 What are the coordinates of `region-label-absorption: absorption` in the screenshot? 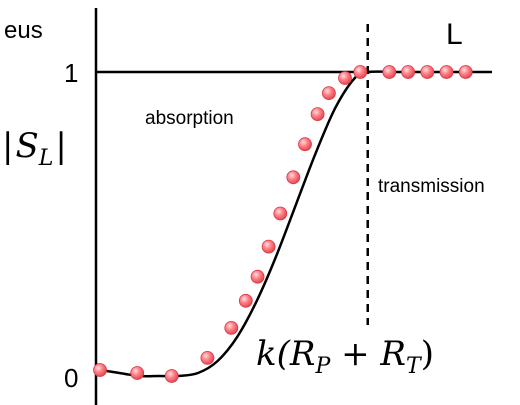 It's located at (189, 118).